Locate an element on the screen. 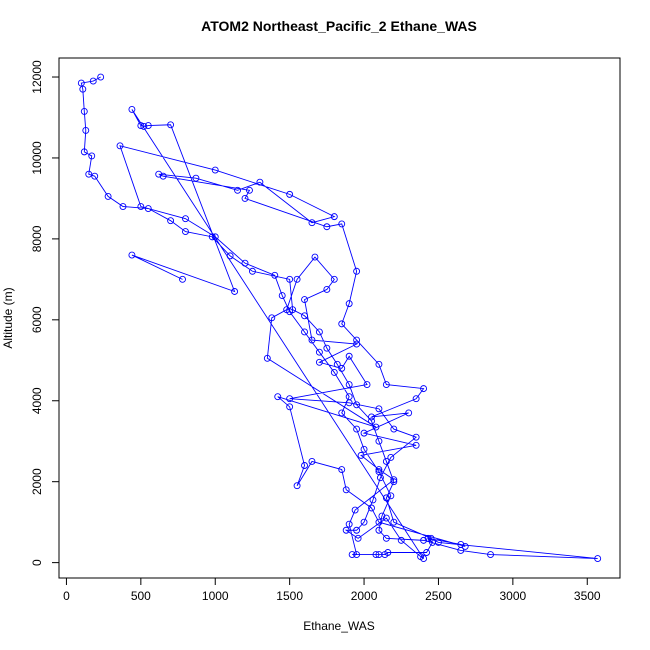 Image resolution: width=650 pixels, height=650 pixels. x-tick-label: 3500 is located at coordinates (587, 596).